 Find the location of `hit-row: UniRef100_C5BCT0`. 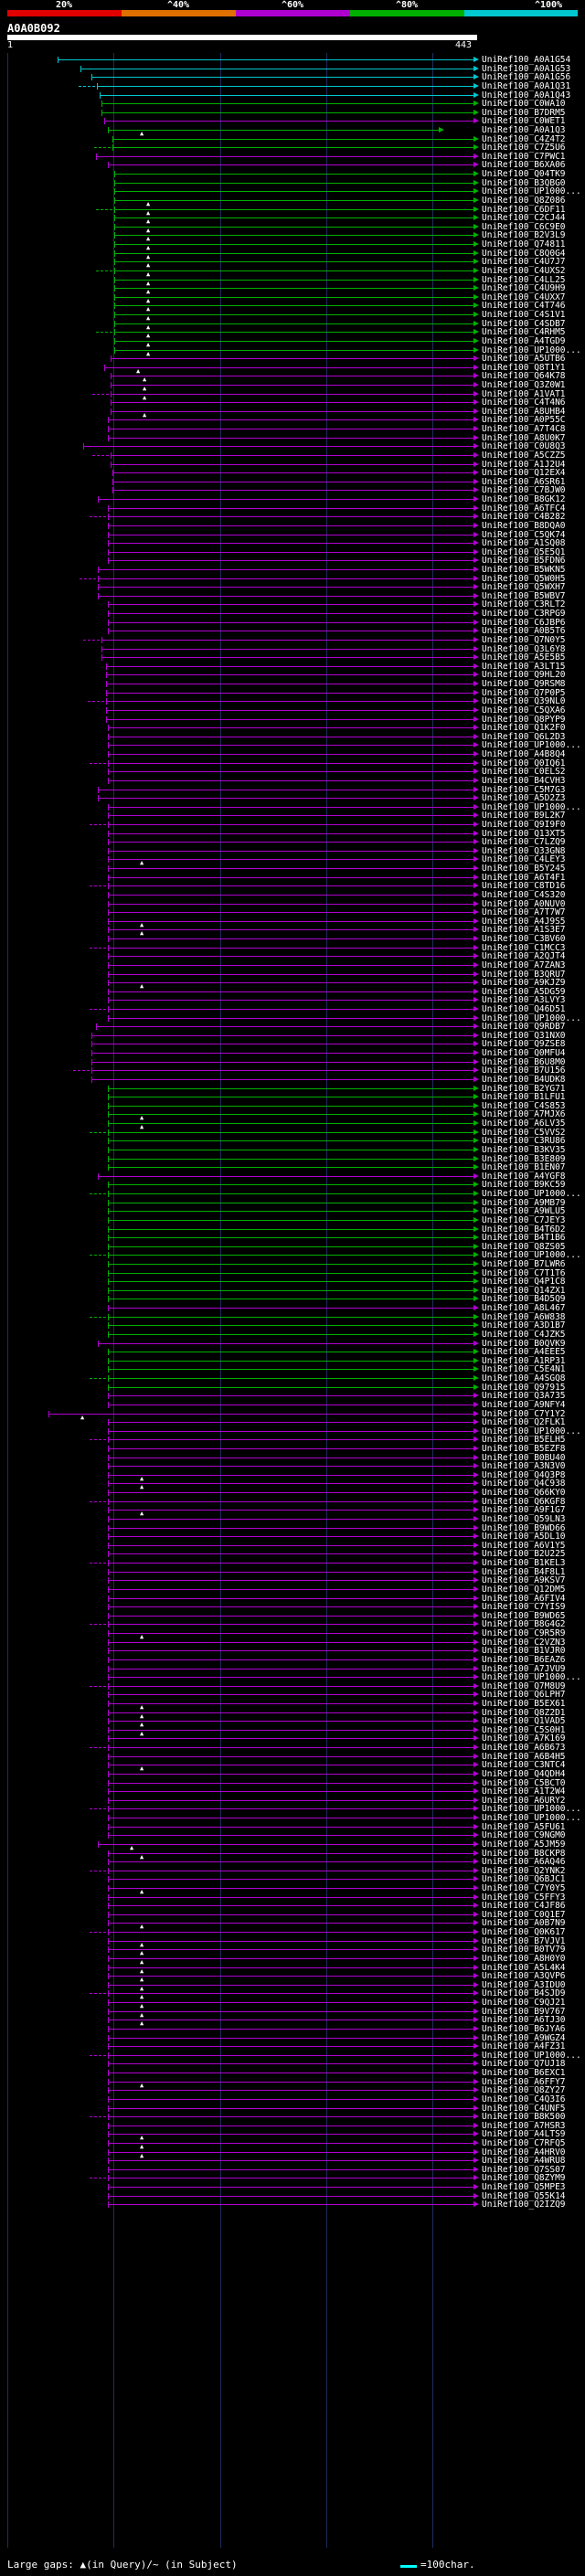

hit-row: UniRef100_C5BCT0 is located at coordinates (293, 1783).